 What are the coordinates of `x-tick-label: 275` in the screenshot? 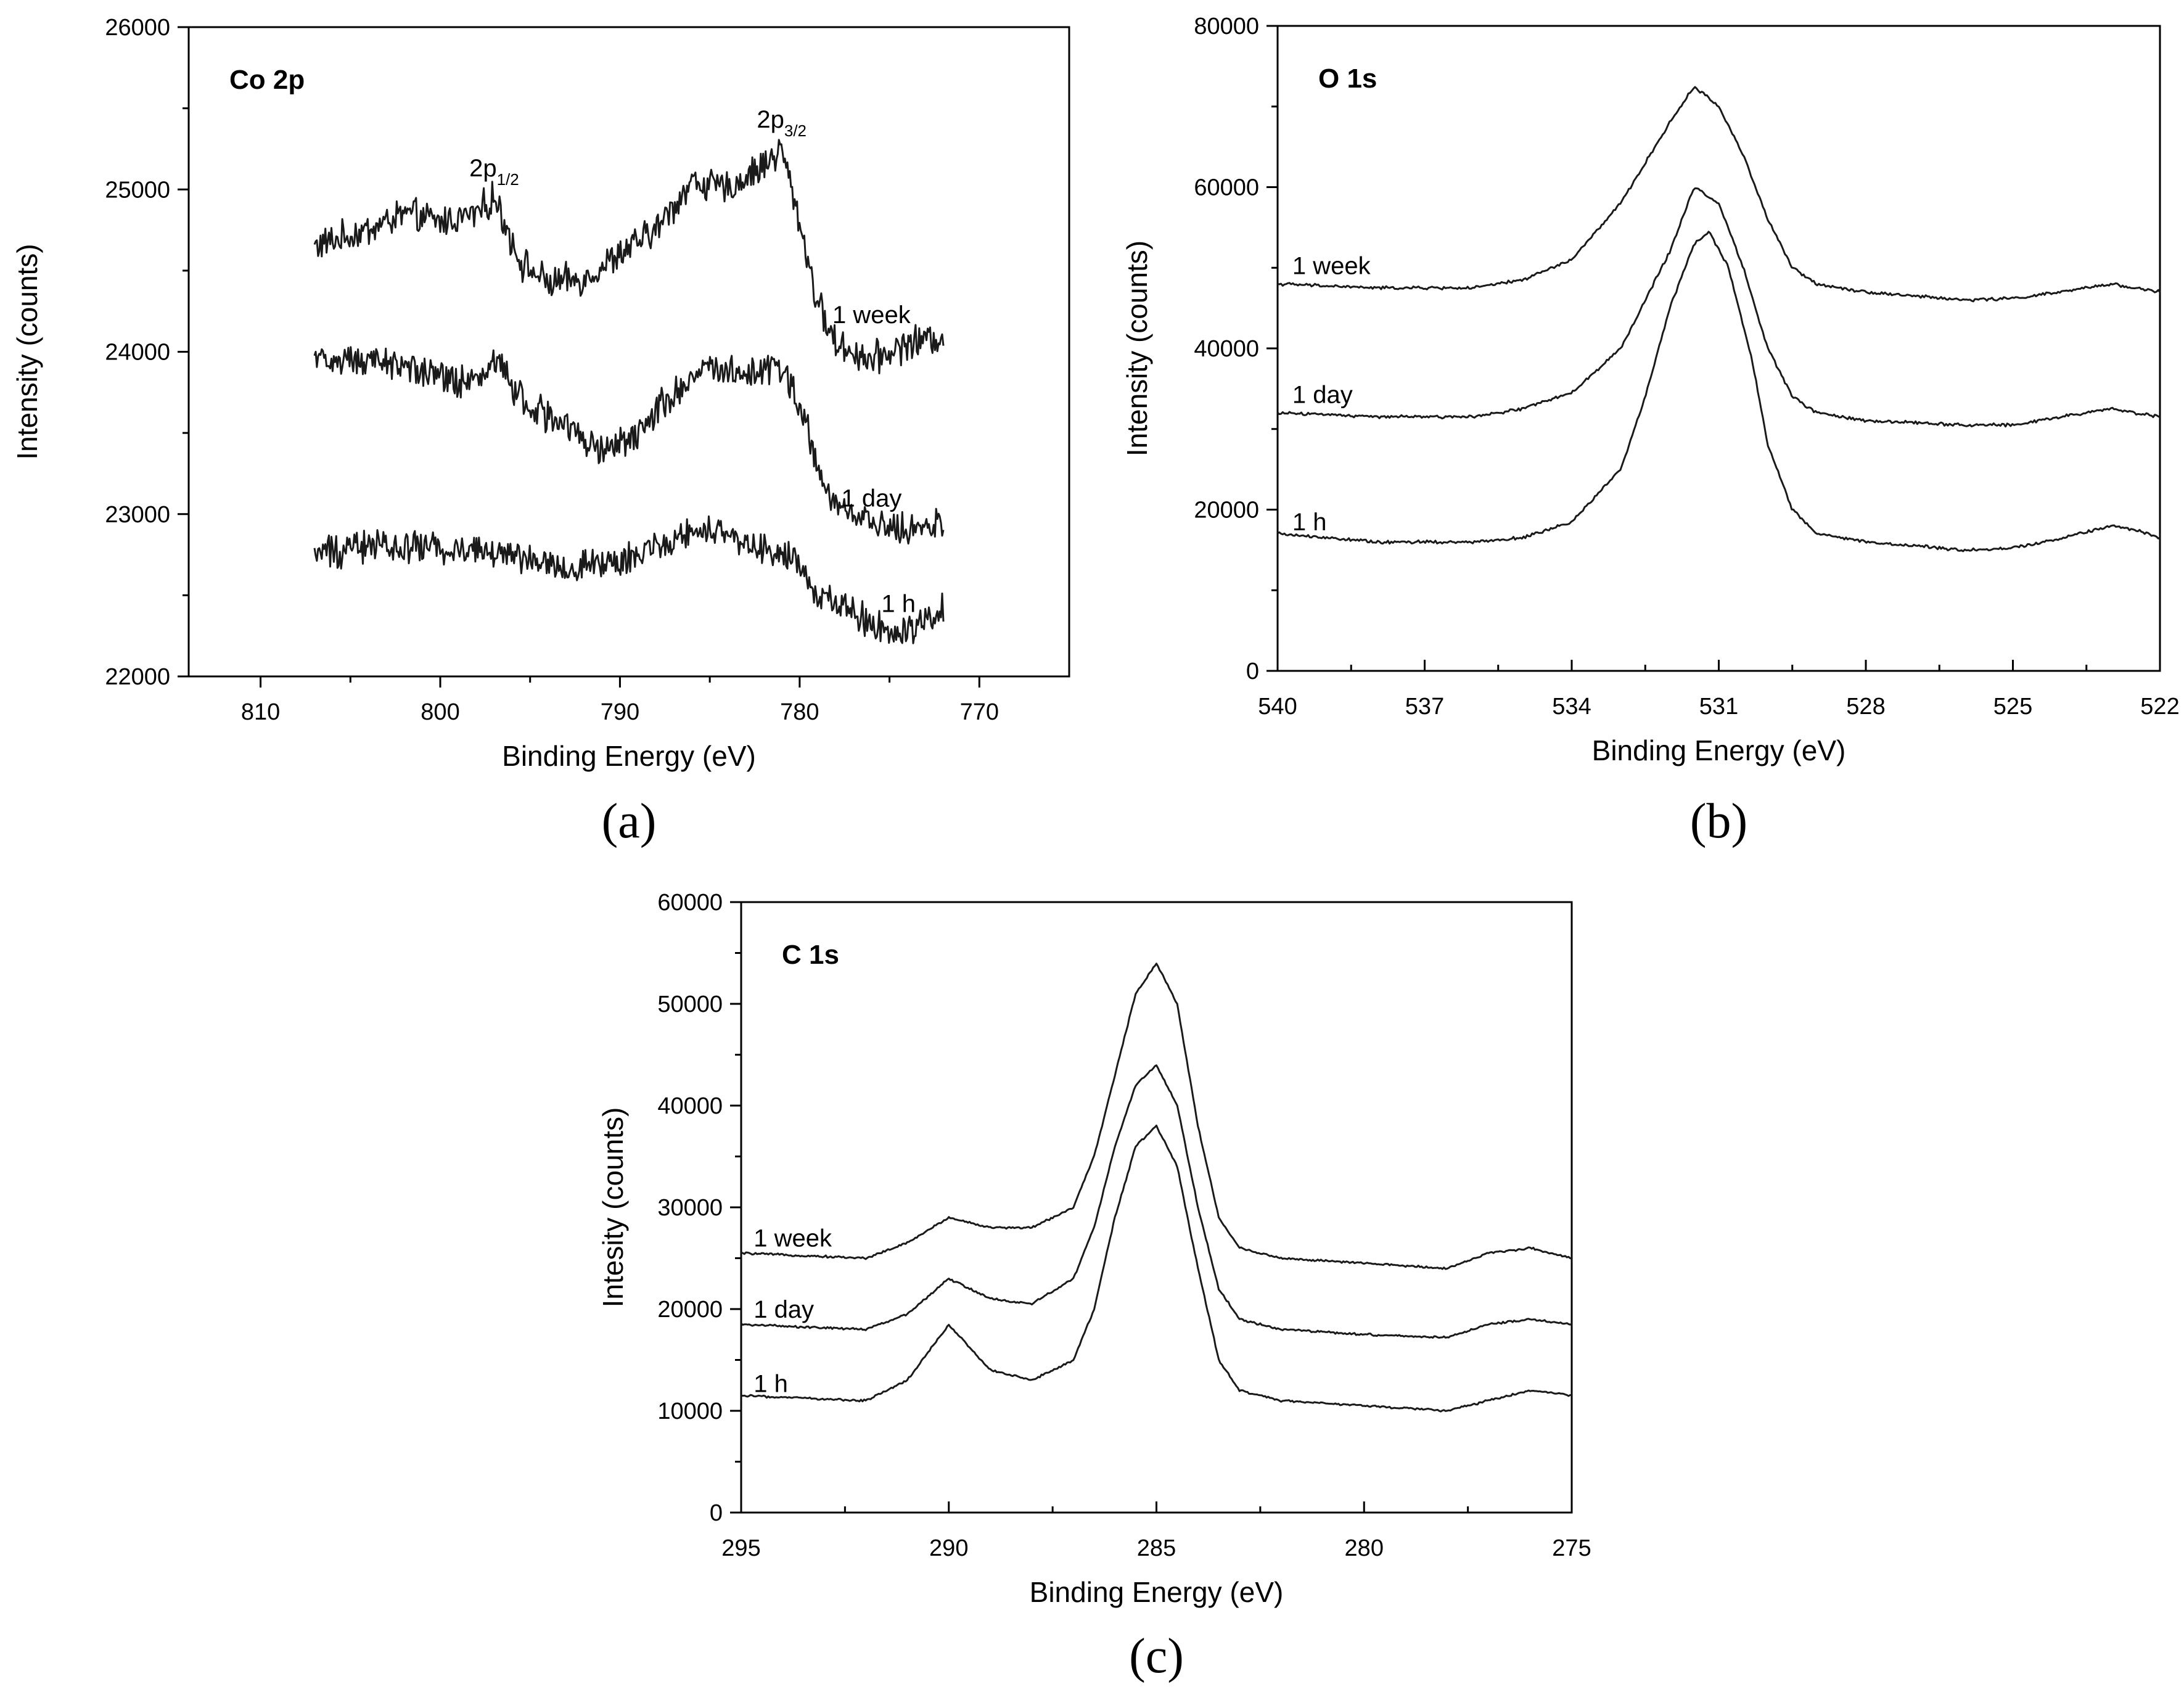 It's located at (1571, 1548).